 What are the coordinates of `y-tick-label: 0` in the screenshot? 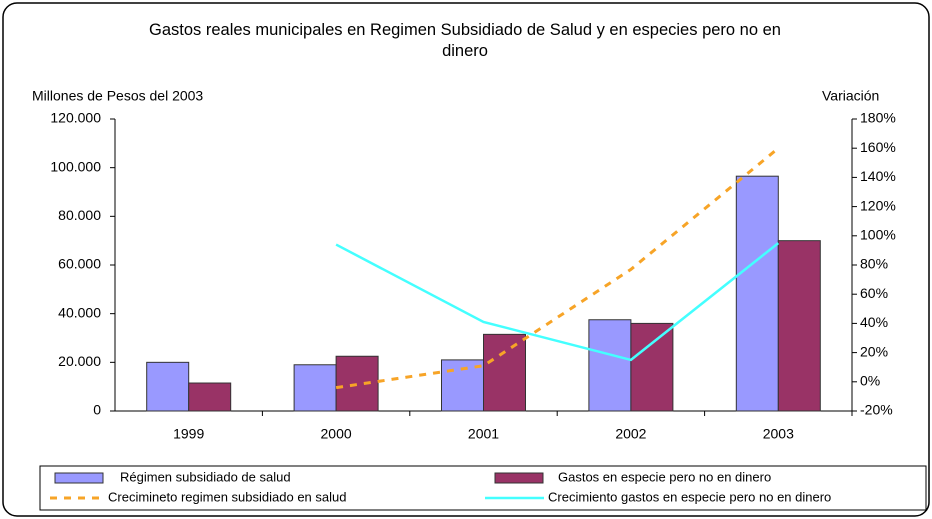 It's located at (97, 410).